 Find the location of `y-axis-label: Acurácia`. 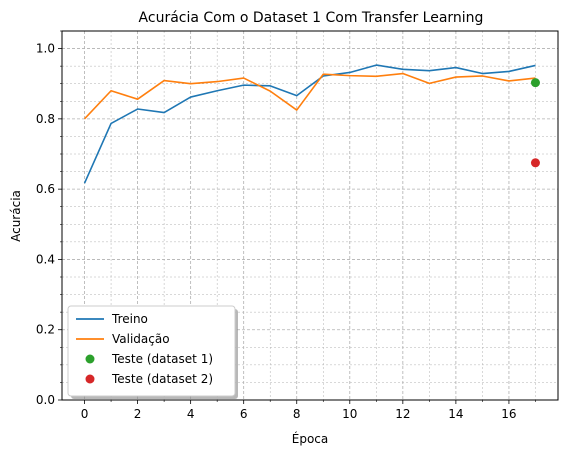

y-axis-label: Acurácia is located at coordinates (16, 216).